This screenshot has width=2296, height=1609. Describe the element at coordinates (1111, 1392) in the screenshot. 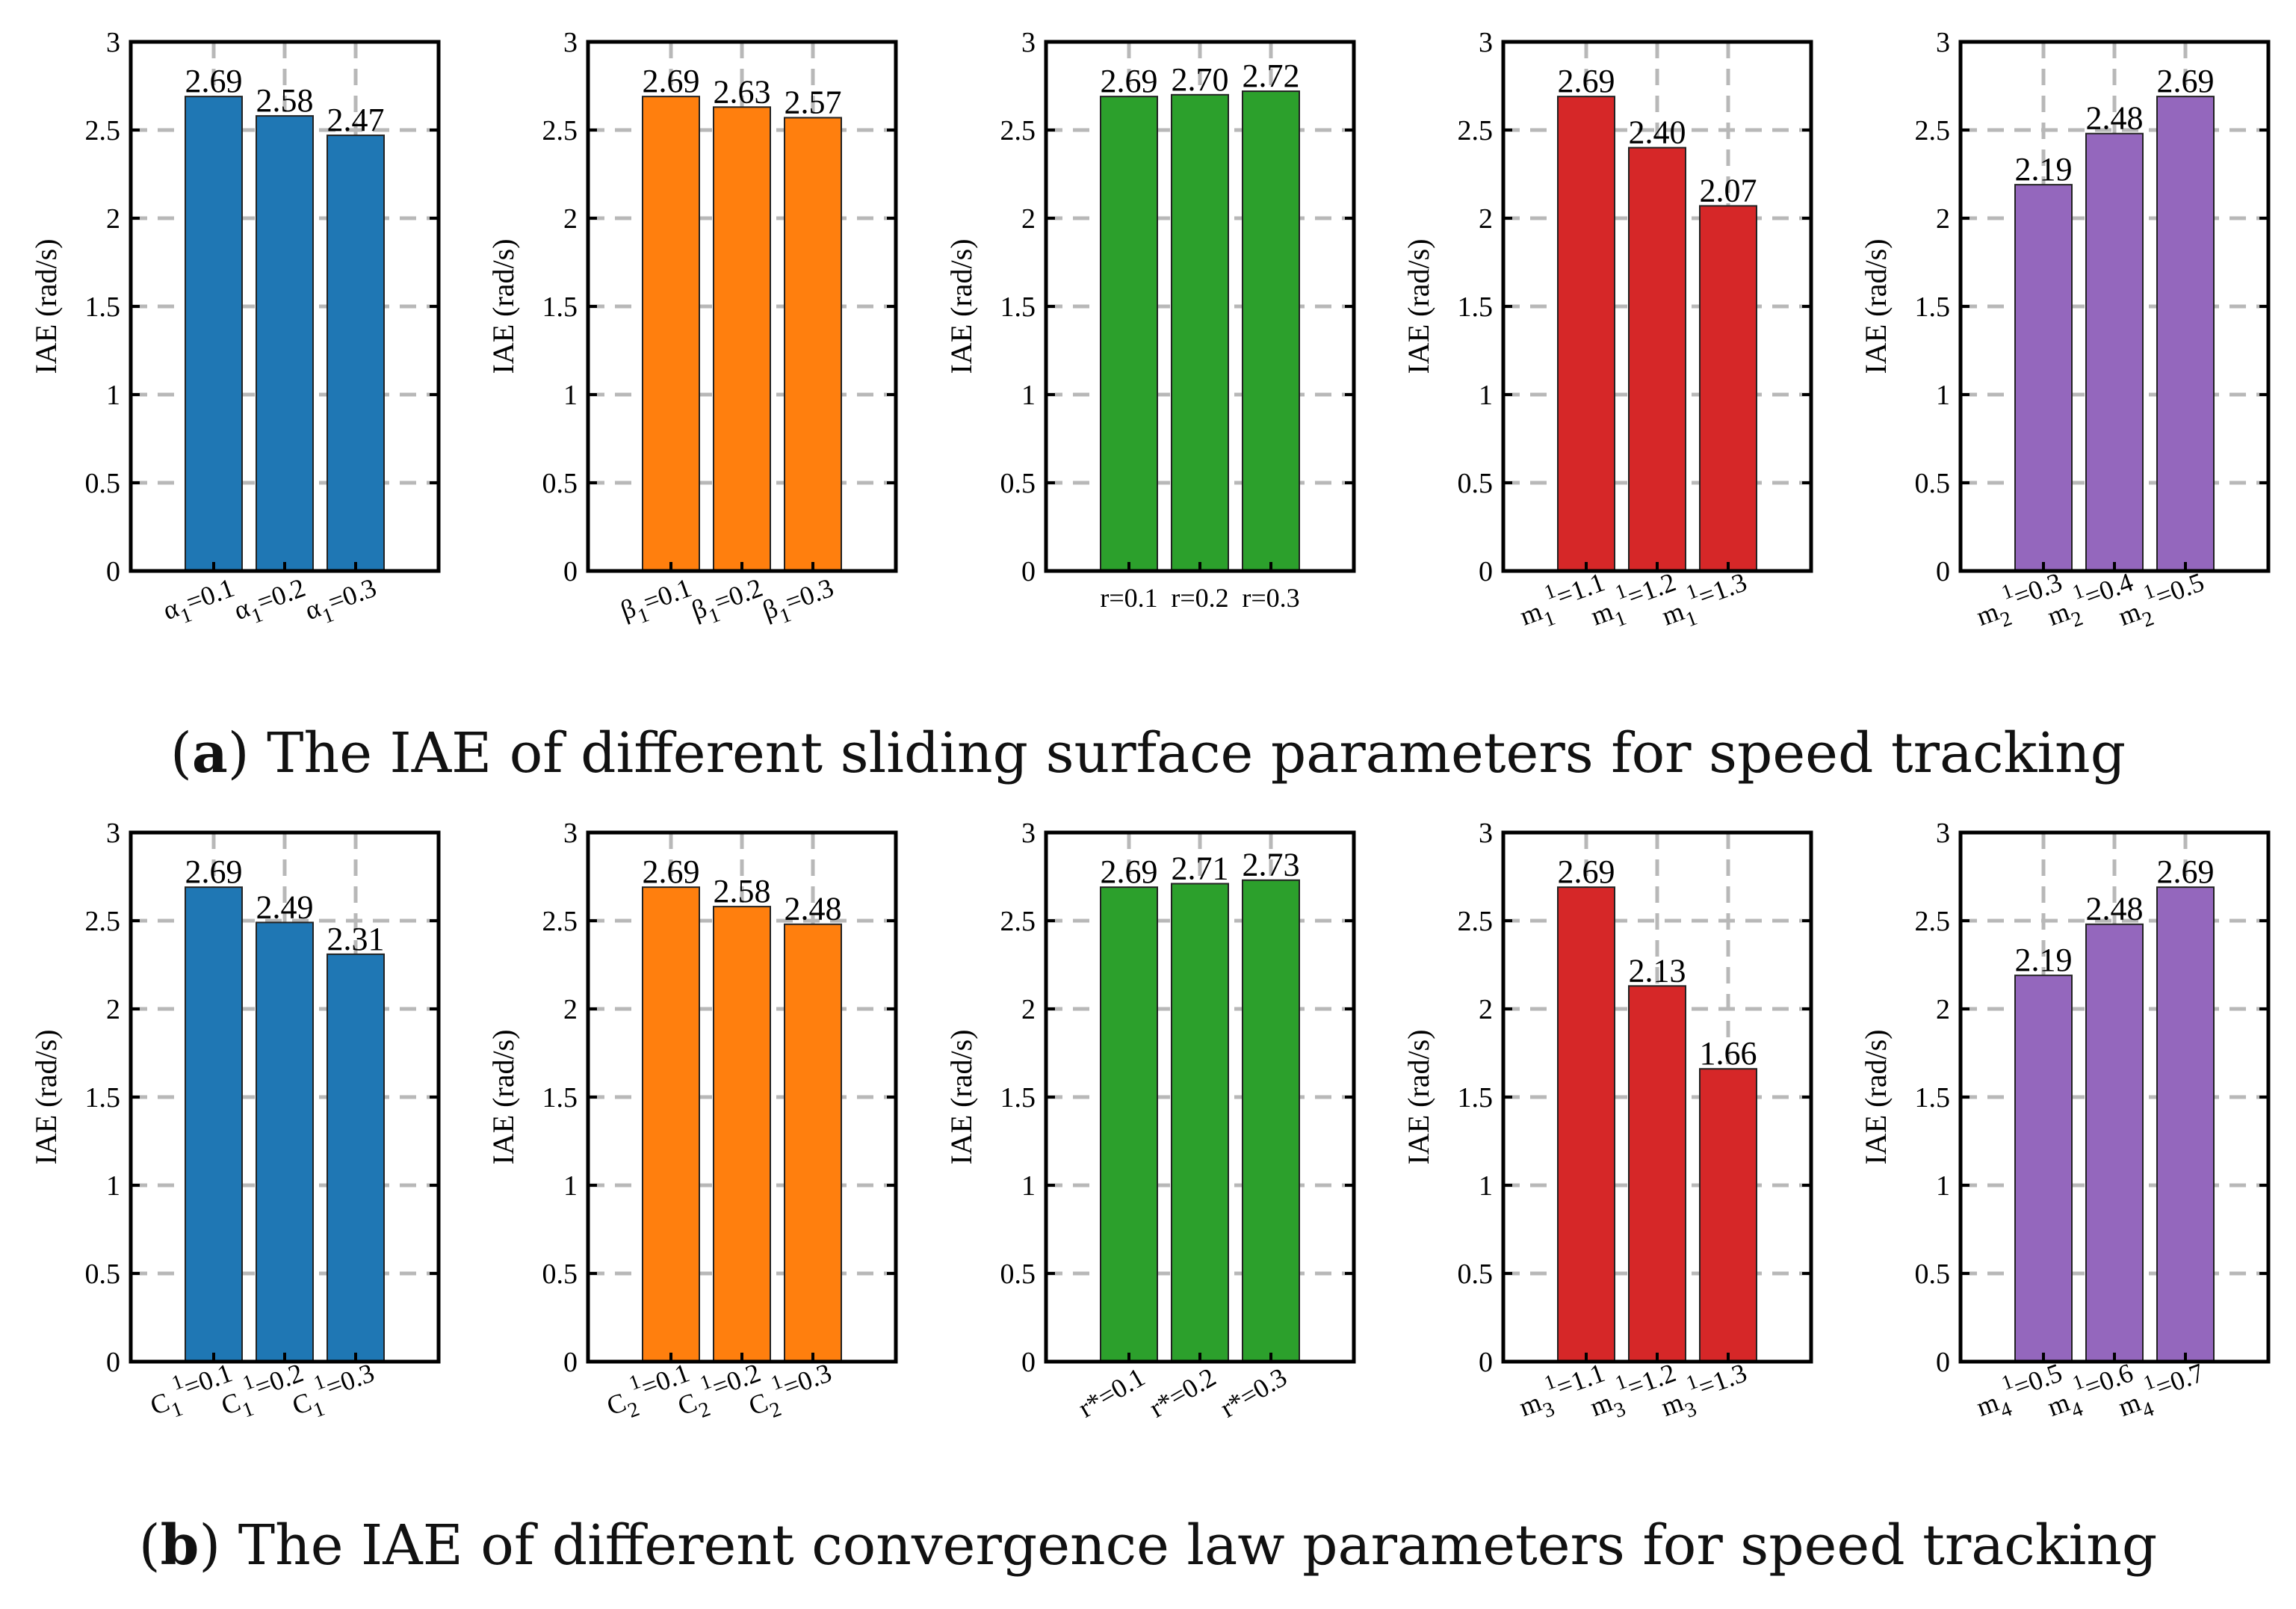

I see `x-tick-label: r*=0.1` at that location.